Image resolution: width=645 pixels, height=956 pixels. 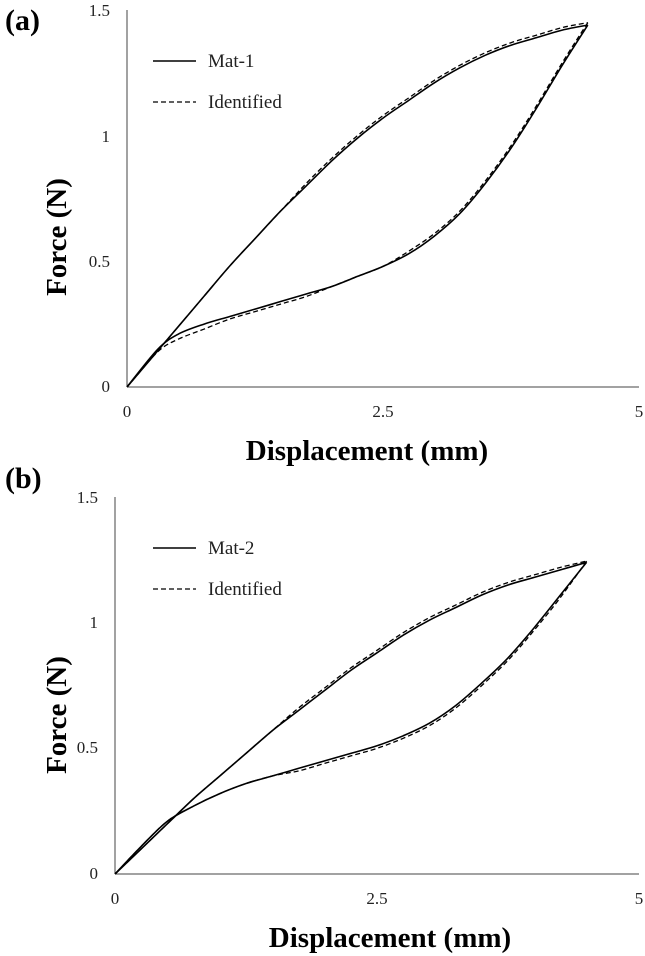 I want to click on panel-a-xlabel: Displacement (mm), so click(x=367, y=451).